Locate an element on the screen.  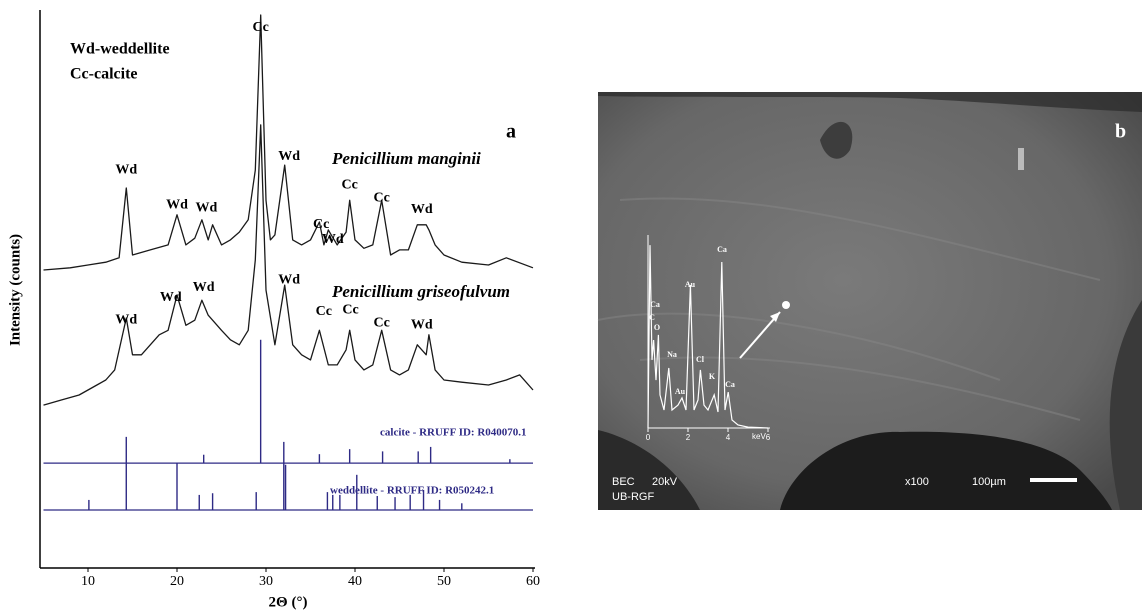
sem-cavity is located at coordinates (946, 470).